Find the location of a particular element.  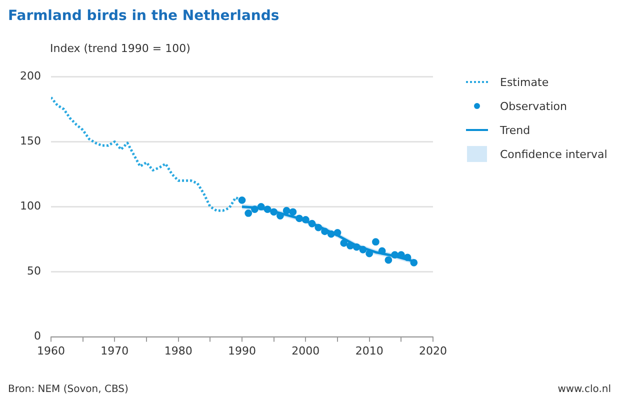

chart-title: Farmland birds in the Netherlands is located at coordinates (144, 16).